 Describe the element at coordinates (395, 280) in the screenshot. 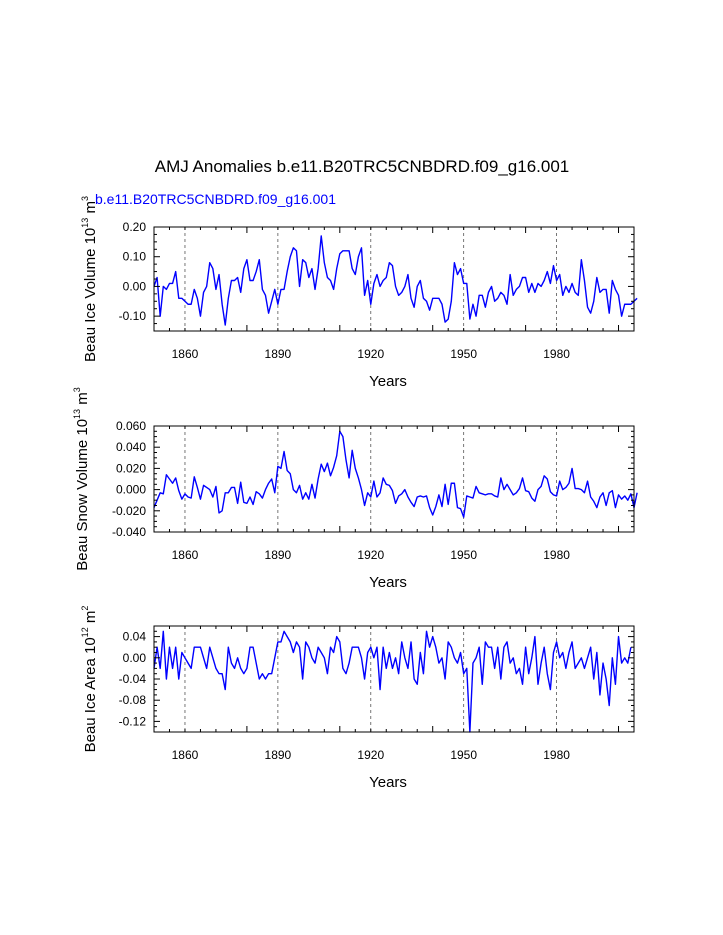

I see `series-line-ice-volume` at that location.